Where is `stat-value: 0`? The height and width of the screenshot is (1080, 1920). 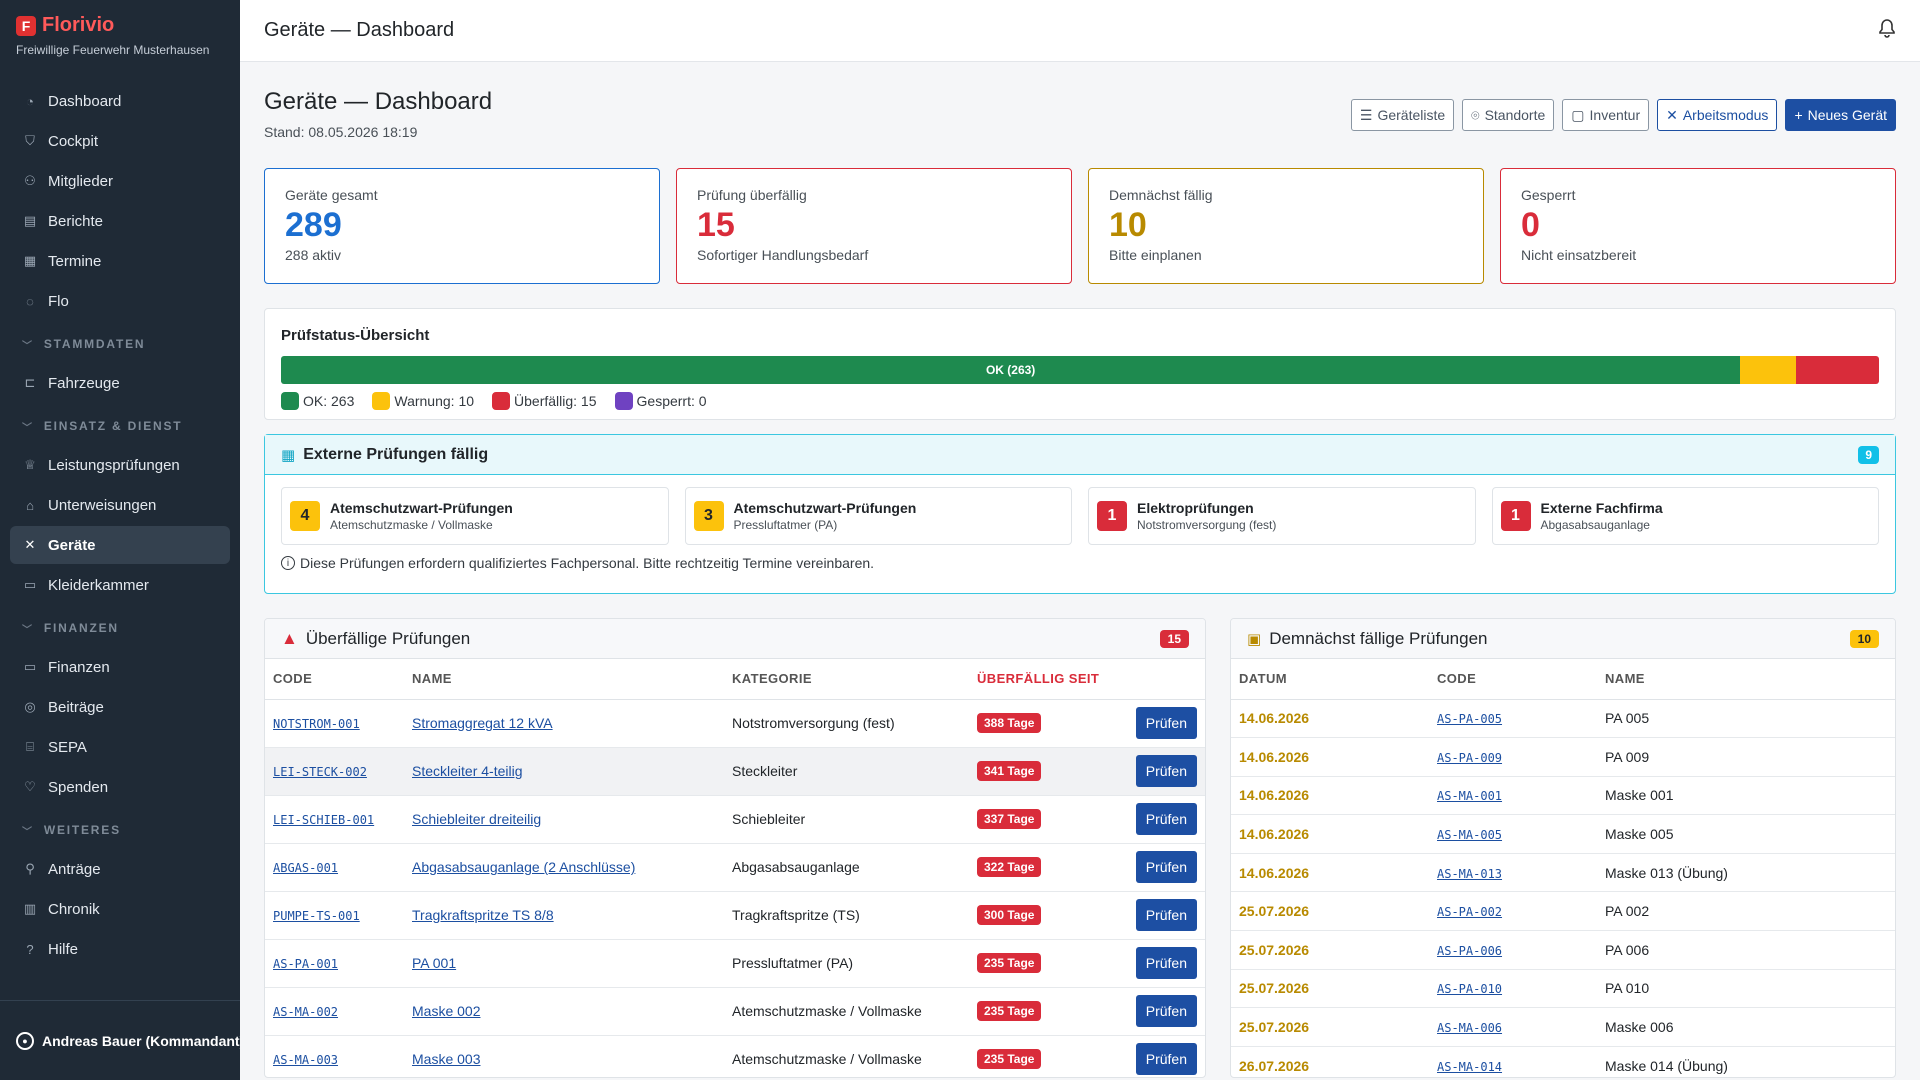 stat-value: 0 is located at coordinates (1530, 225).